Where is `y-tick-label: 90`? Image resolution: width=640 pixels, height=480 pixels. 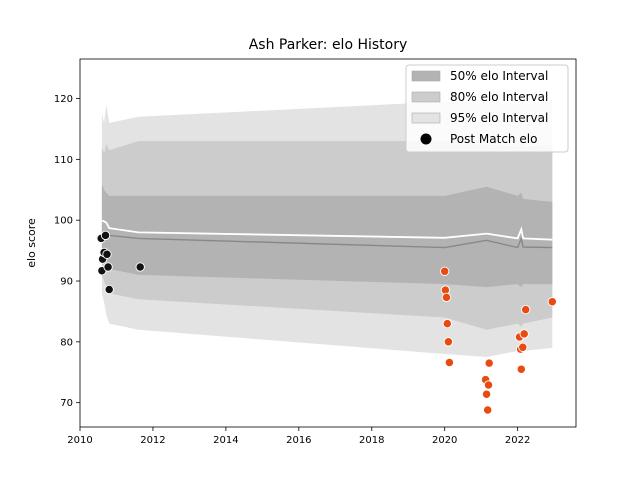
y-tick-label: 90 is located at coordinates (66, 282).